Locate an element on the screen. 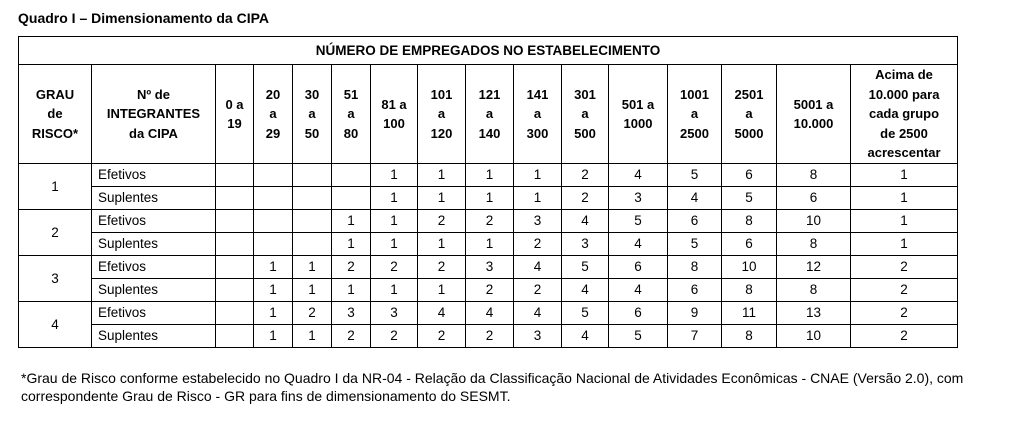 This screenshot has height=429, width=1013. column-header-range: 81 a 100 is located at coordinates (394, 114).